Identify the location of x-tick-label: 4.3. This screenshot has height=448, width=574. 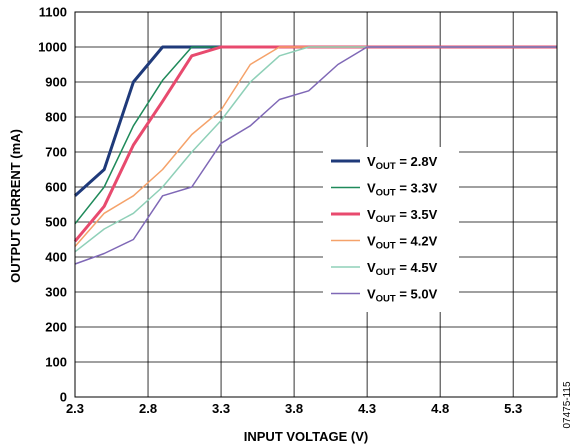
(367, 408).